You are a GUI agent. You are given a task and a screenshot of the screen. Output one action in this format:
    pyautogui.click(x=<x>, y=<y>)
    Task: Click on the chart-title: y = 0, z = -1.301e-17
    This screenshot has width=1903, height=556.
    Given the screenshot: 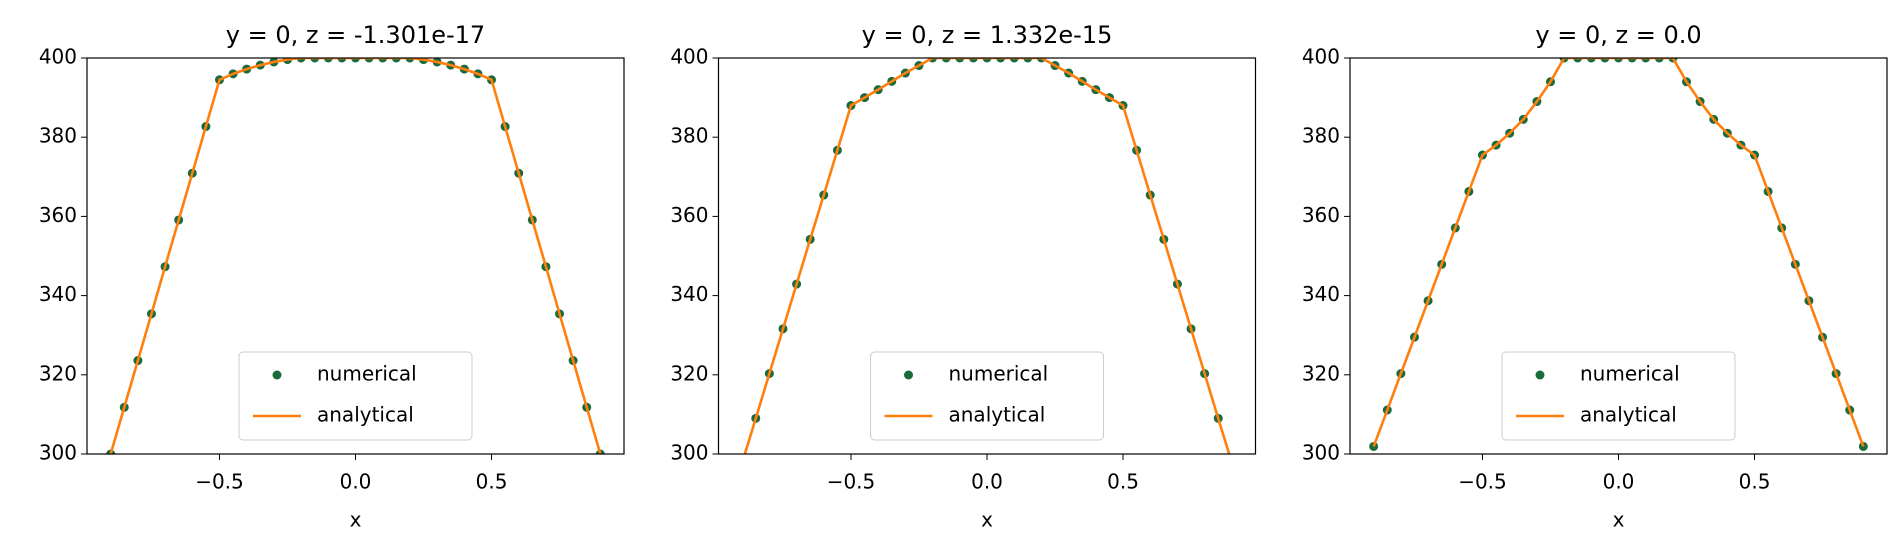 What is the action you would take?
    pyautogui.click(x=355, y=35)
    